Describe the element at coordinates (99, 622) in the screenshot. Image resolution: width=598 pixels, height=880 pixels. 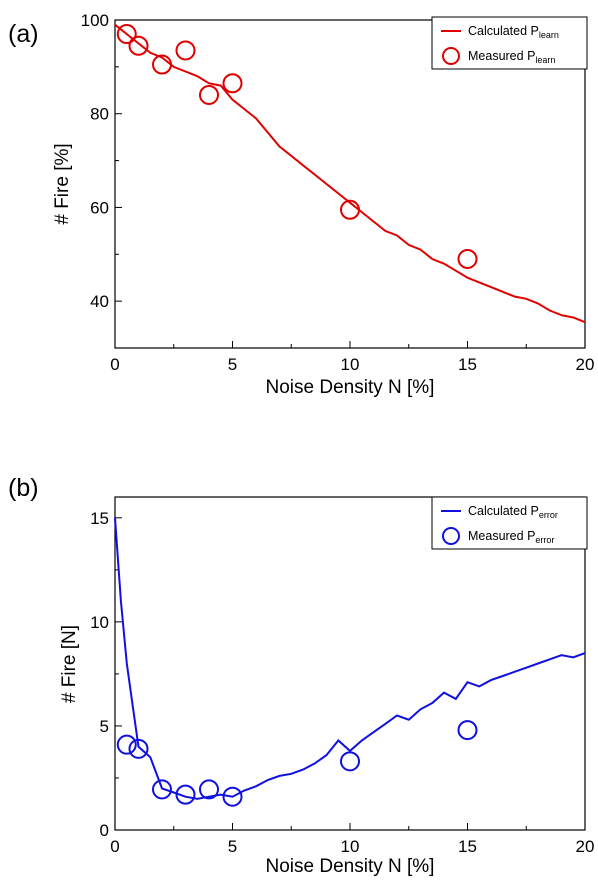
I see `panel-b-y-tick-label: 10` at that location.